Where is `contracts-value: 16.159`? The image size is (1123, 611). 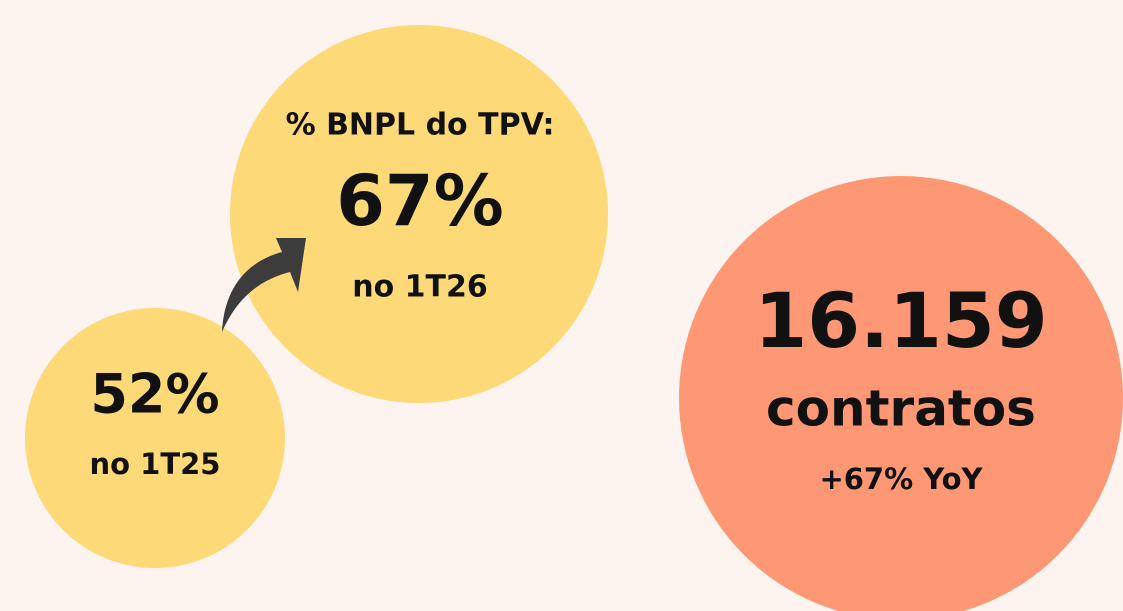 contracts-value: 16.159 is located at coordinates (900, 320).